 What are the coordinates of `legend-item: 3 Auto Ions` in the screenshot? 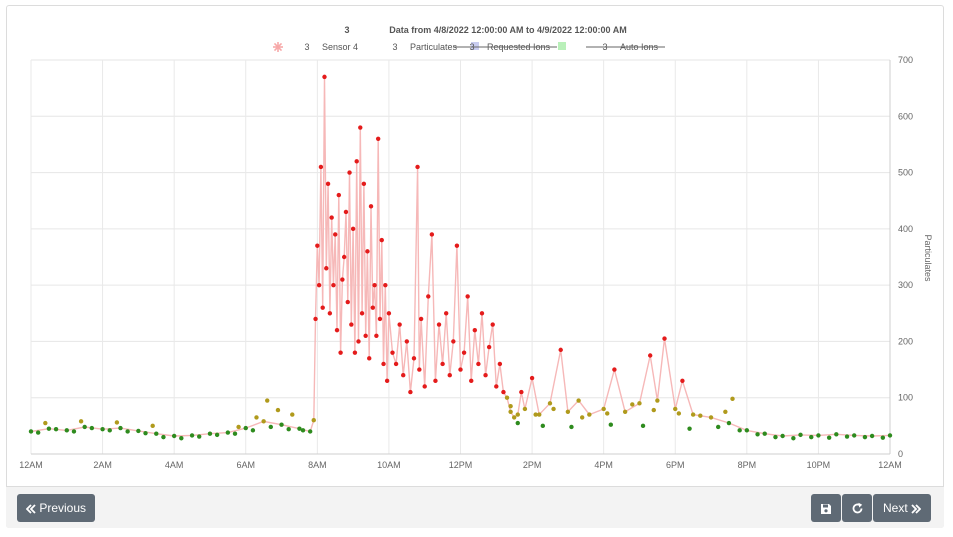 It's located at (625, 47).